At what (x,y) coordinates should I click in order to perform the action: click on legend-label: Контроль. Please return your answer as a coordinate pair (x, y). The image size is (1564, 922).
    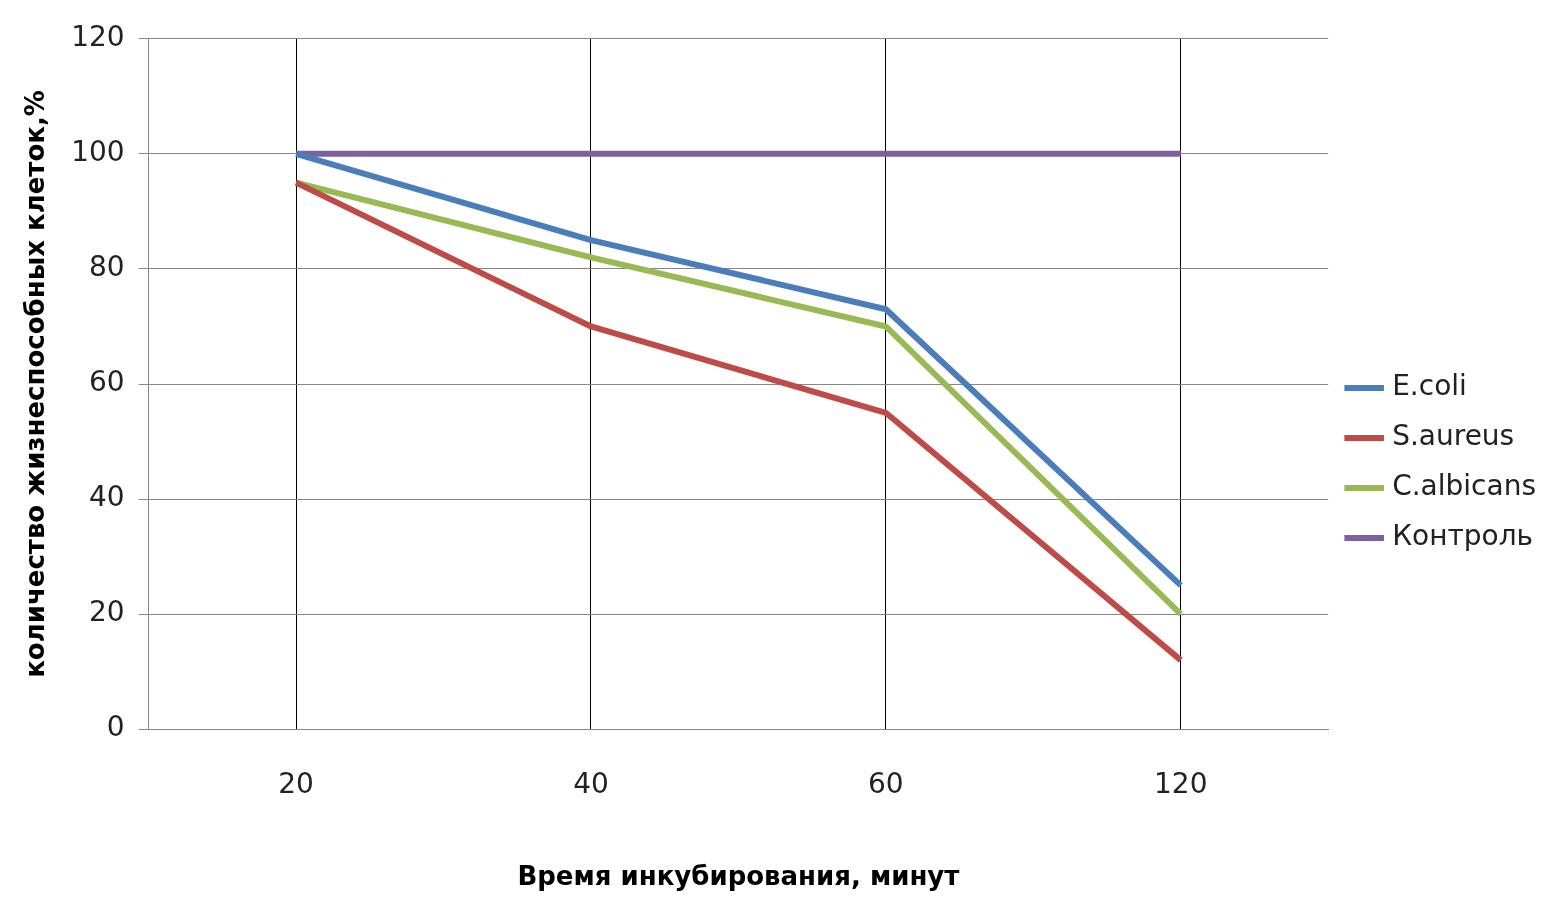
    Looking at the image, I should click on (1463, 536).